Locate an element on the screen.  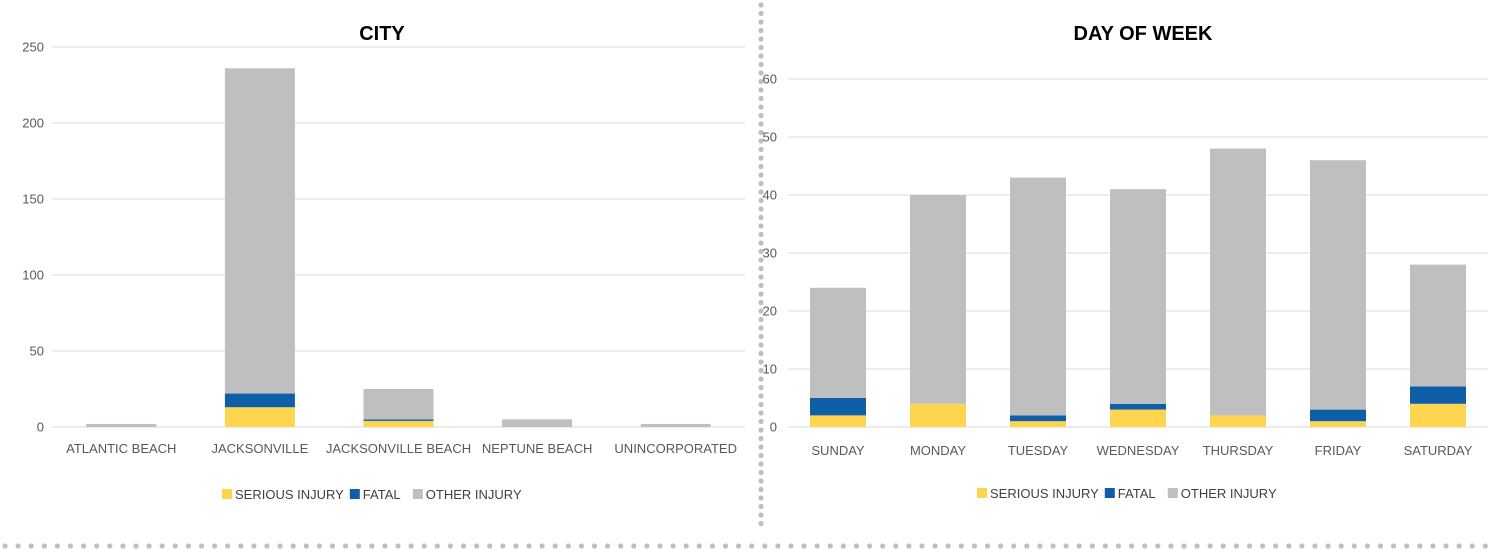
bar-saturday-other-injury is located at coordinates (1438, 325).